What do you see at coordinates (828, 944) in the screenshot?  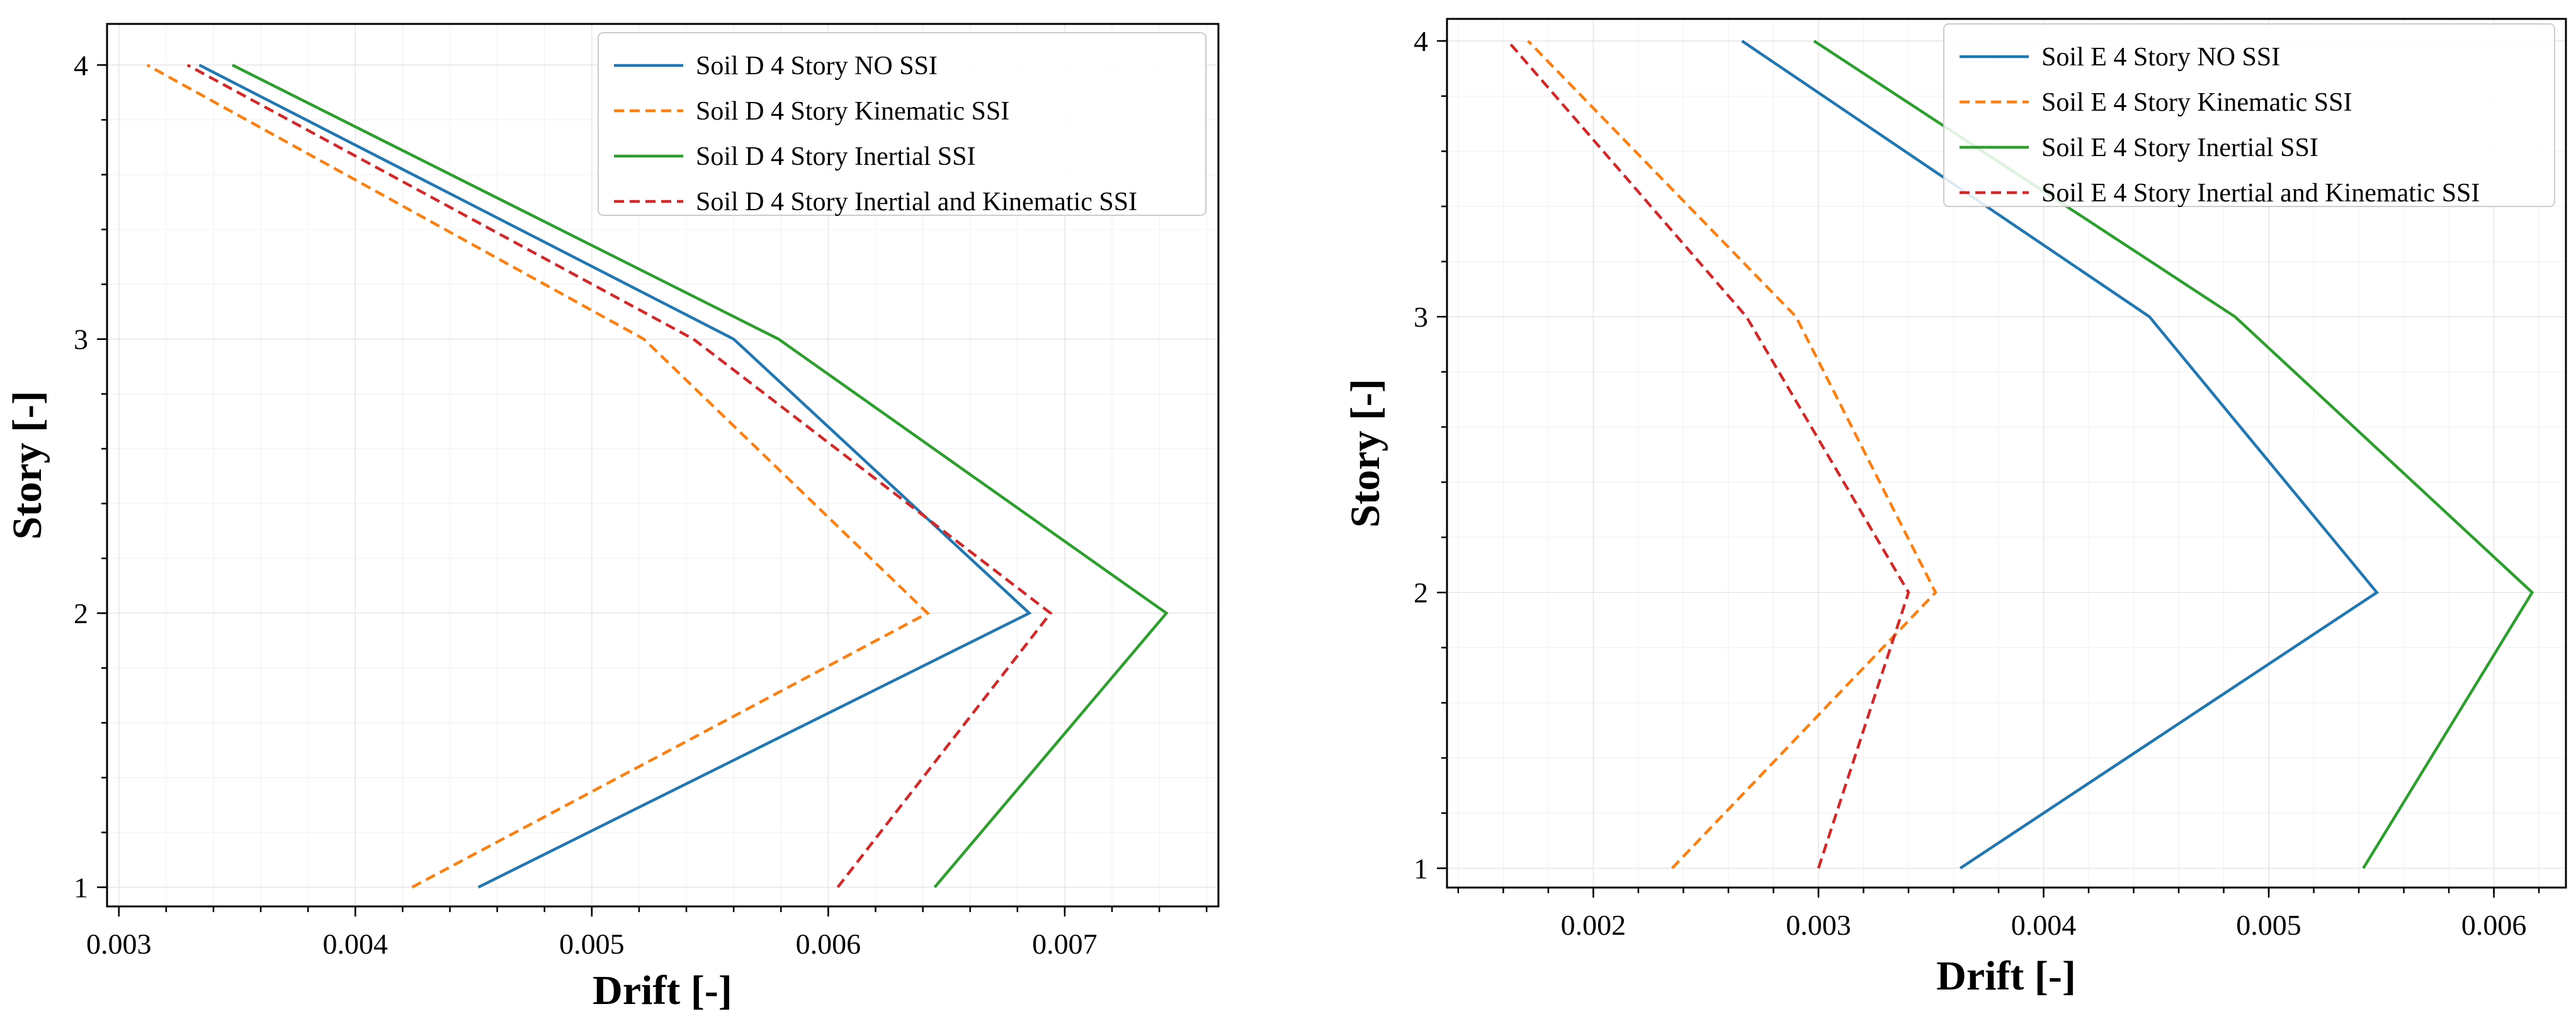 I see `chart-0-x-tick-label: 0.006` at bounding box center [828, 944].